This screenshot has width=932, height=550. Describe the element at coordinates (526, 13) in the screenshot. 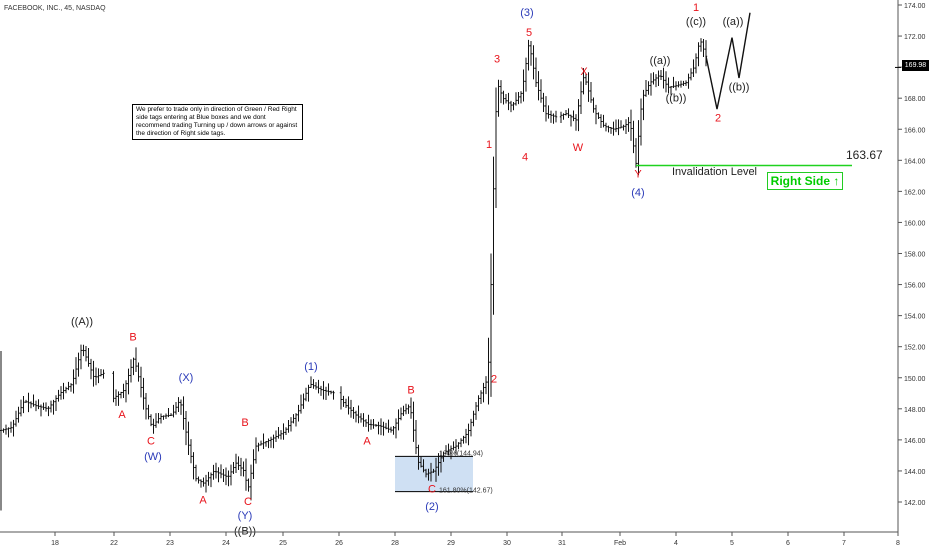

I see `wave-label: (3)` at that location.